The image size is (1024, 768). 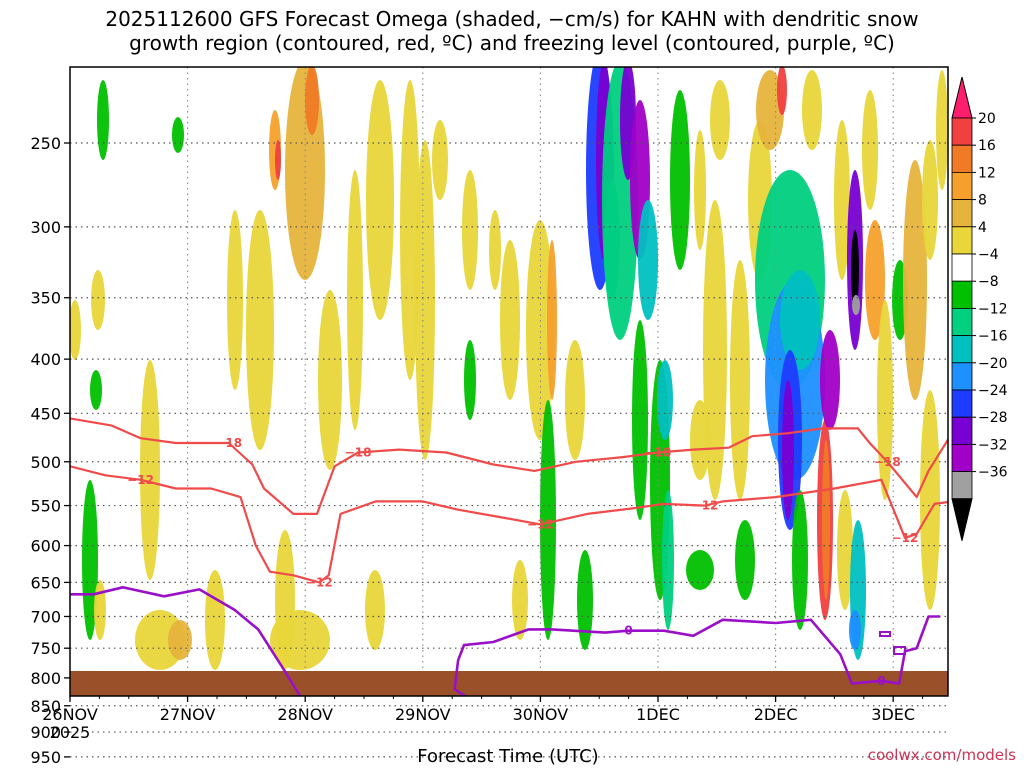 What do you see at coordinates (483, 710) in the screenshot?
I see `x-axis-ticks: 26NOV 27NOV 28NOV 29NOV 30NOV 1DEC 2DEC 3DEC` at bounding box center [483, 710].